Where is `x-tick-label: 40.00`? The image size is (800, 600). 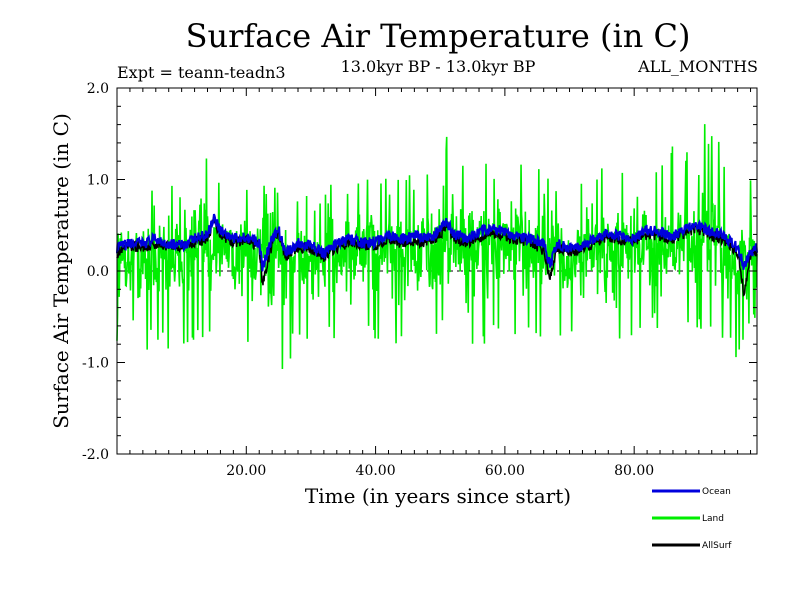 x-tick-label: 40.00 is located at coordinates (376, 471).